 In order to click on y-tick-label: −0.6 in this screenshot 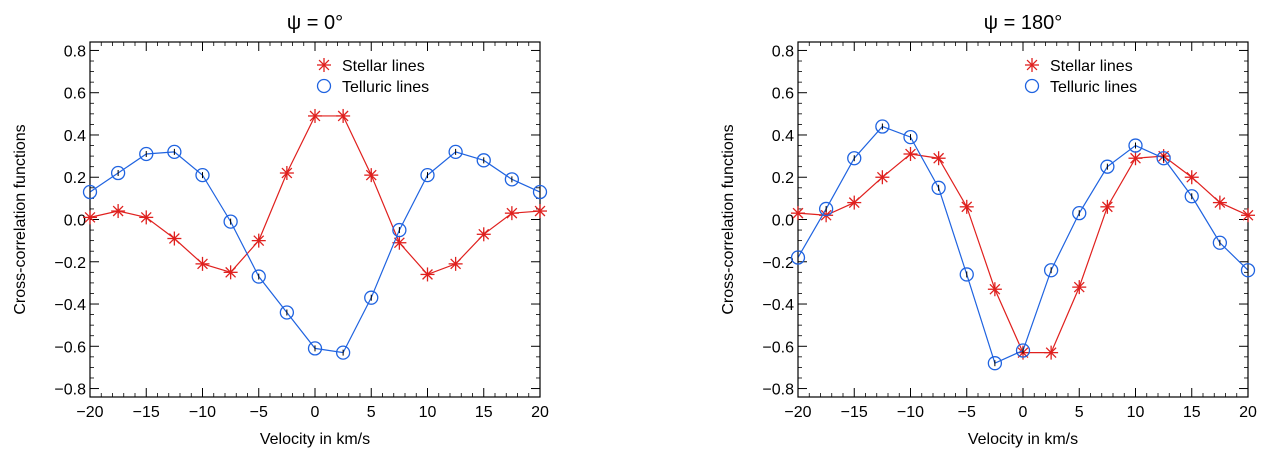, I will do `click(70, 347)`.